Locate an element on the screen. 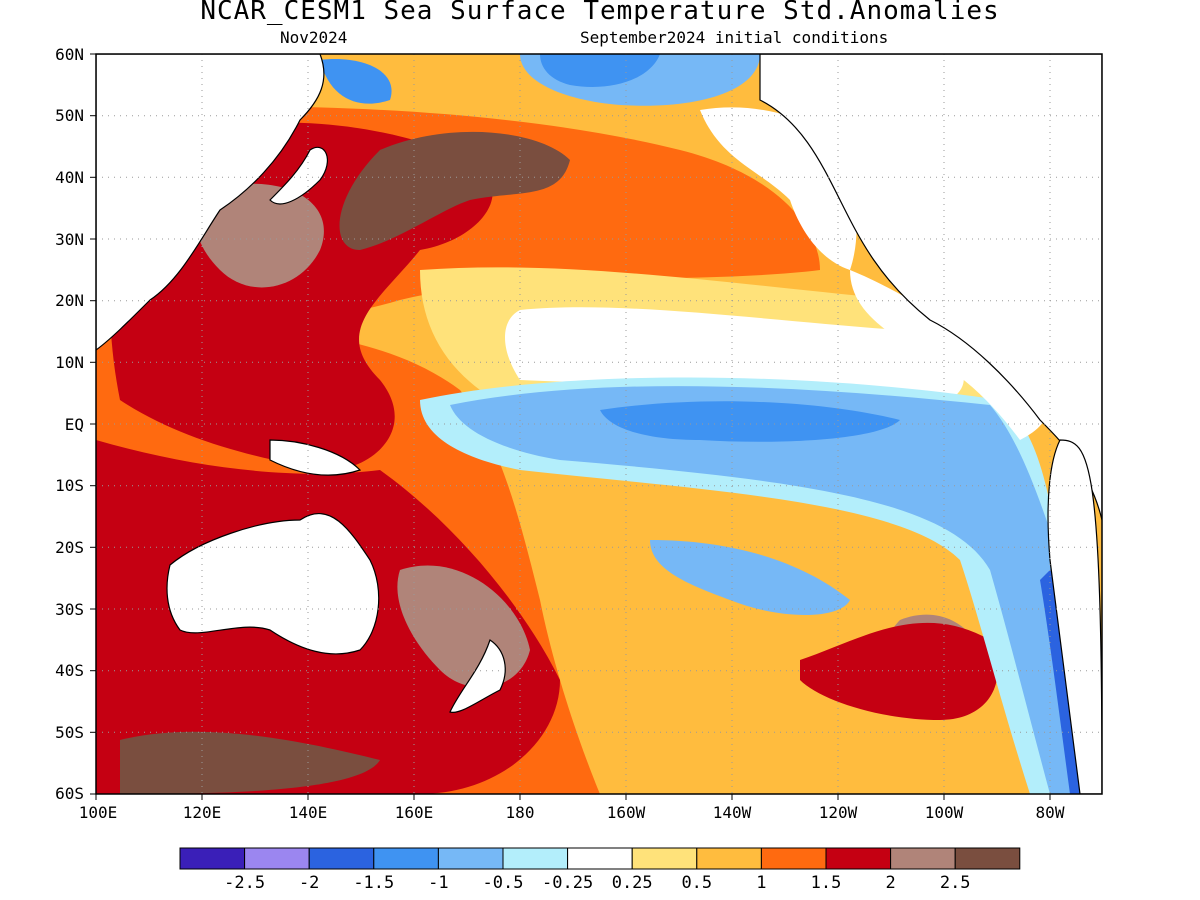 This screenshot has height=900, width=1200. colorbar-label: -1 is located at coordinates (438, 883).